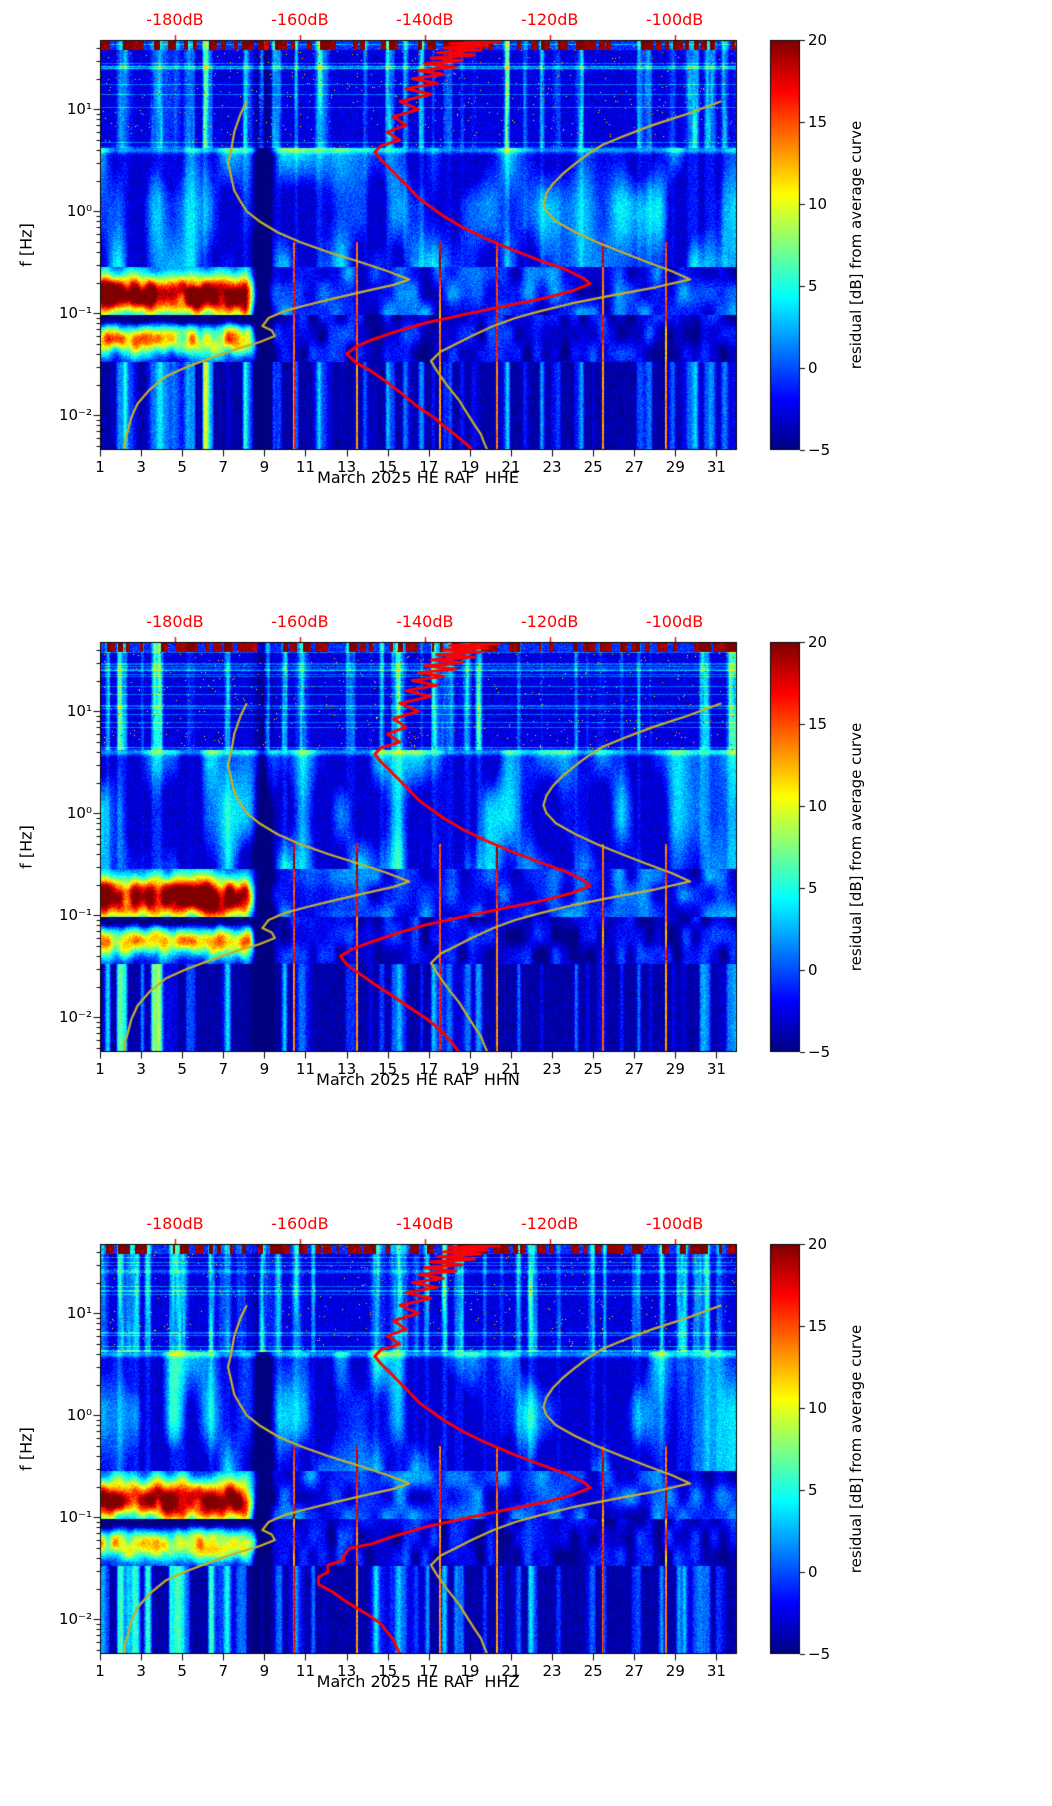 Image resolution: width=1052 pixels, height=1806 pixels. What do you see at coordinates (418, 1681) in the screenshot?
I see `panel-title: March 2025 HE RAF HHZ` at bounding box center [418, 1681].